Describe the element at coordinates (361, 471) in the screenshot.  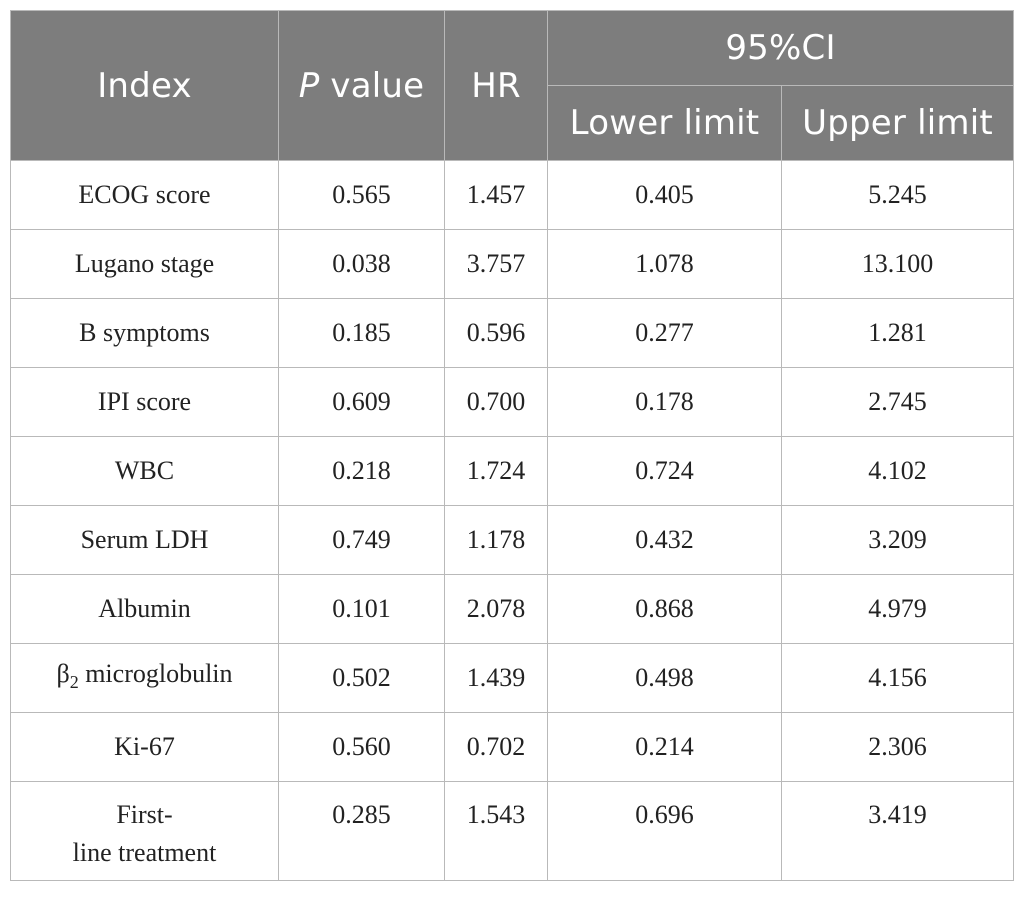
I see `cell-p-value: 0.218` at that location.